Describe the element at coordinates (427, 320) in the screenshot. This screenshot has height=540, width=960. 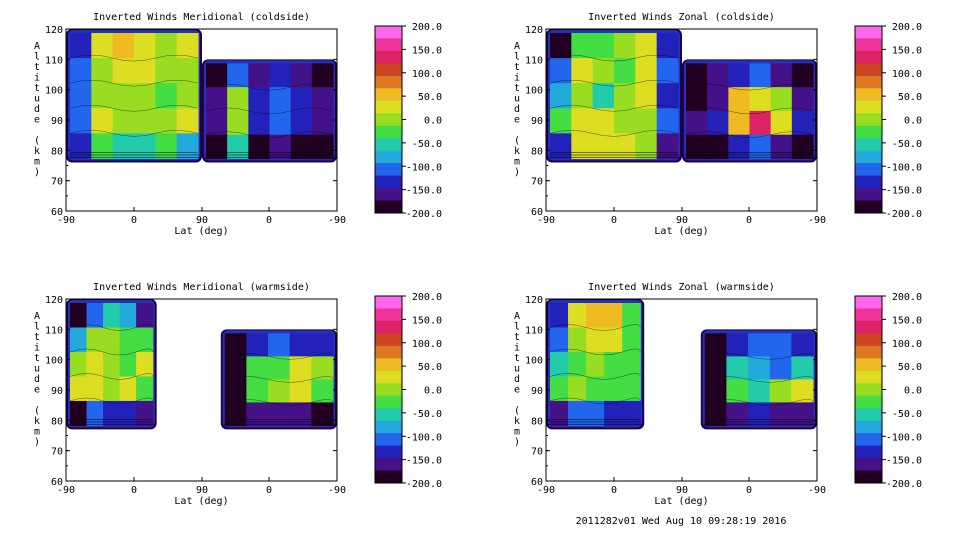
I see `colorbar-label: 150.0` at that location.